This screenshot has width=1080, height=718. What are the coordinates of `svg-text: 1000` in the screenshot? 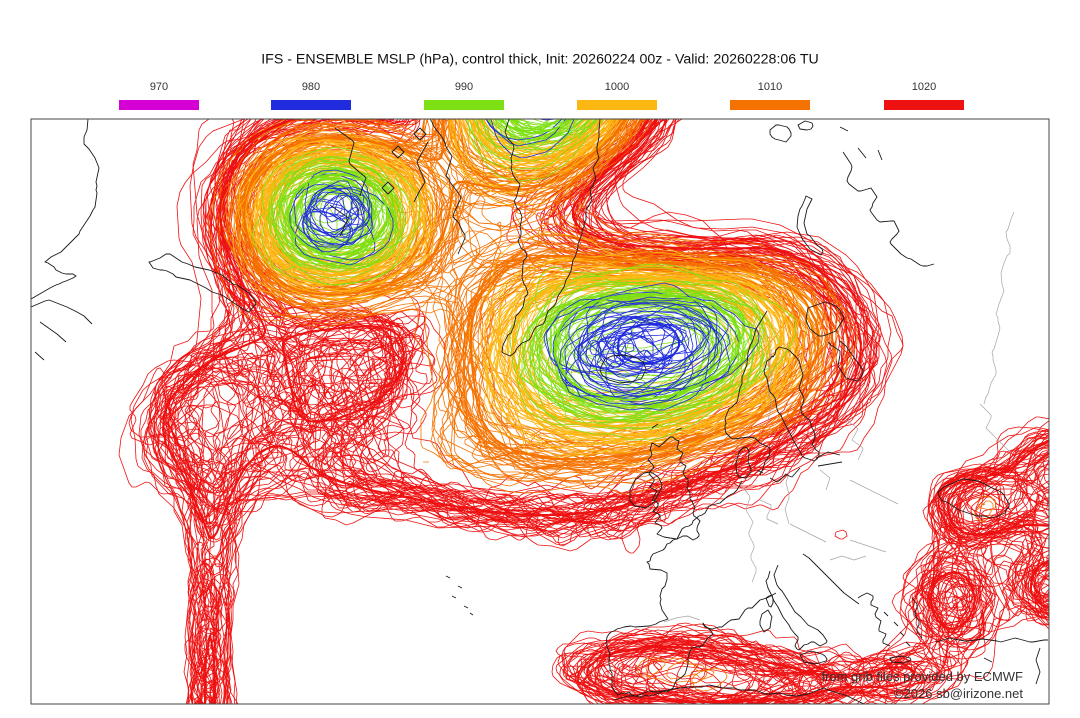 It's located at (617, 87).